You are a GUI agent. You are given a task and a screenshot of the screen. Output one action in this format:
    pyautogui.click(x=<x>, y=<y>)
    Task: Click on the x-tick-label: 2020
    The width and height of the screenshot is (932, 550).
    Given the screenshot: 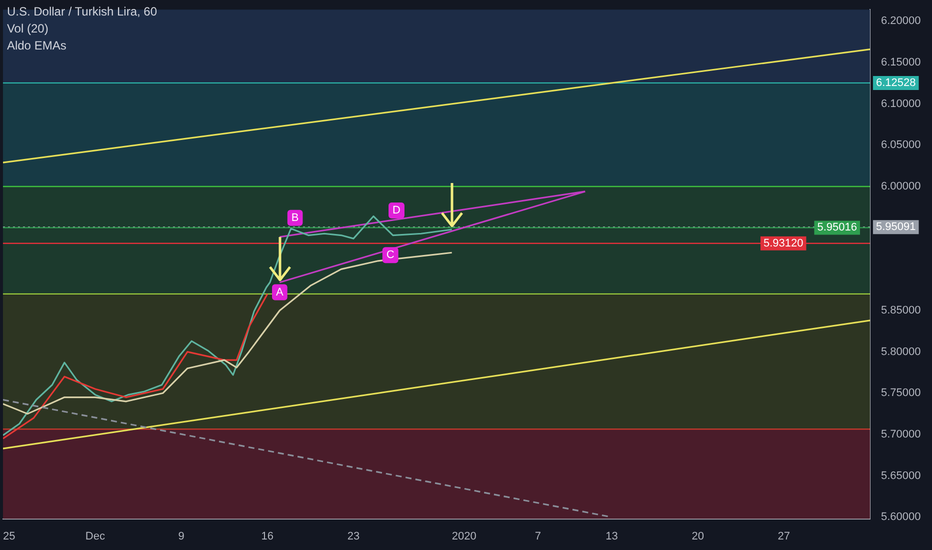 What is the action you would take?
    pyautogui.click(x=464, y=536)
    